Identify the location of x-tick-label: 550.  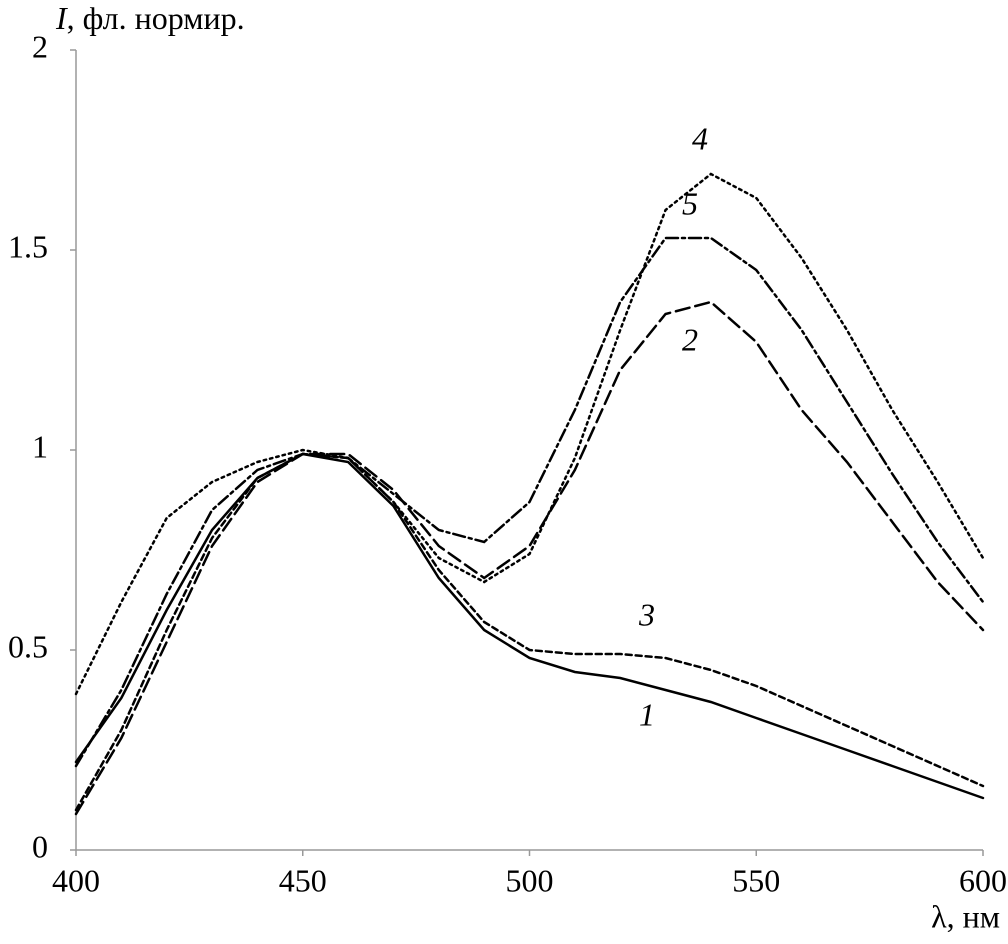
(756, 880).